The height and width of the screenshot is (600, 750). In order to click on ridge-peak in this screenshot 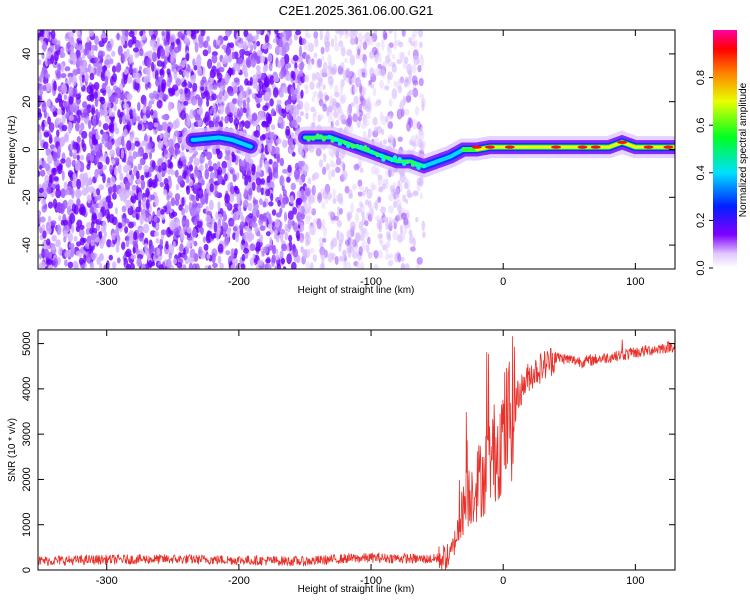, I will do `click(556, 147)`.